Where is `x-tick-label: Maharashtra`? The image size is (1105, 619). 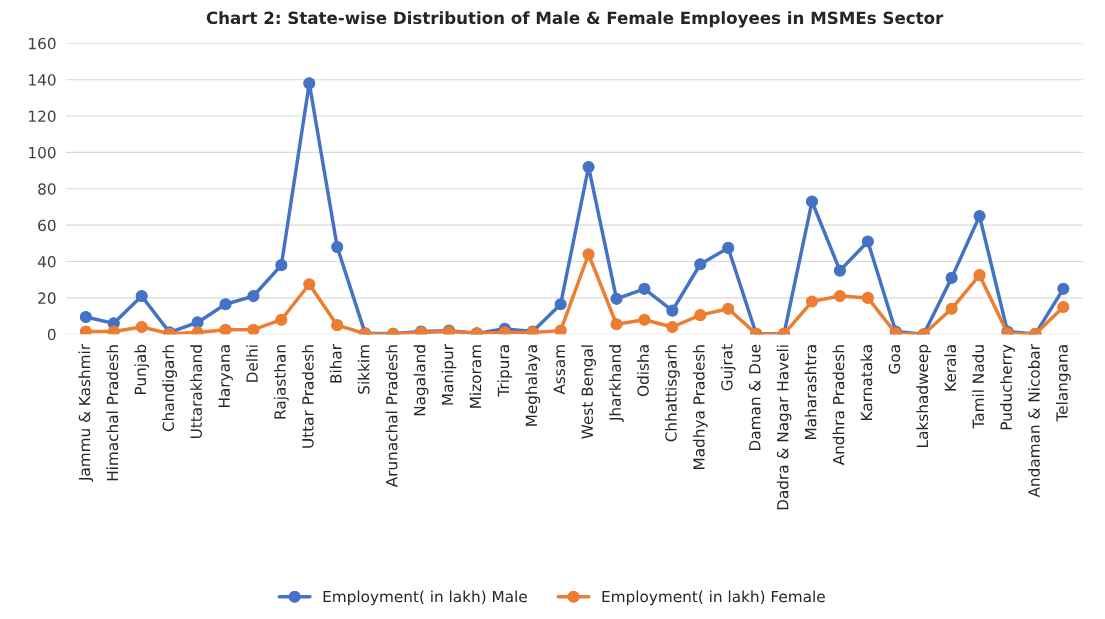
x-tick-label: Maharashtra is located at coordinates (810, 392).